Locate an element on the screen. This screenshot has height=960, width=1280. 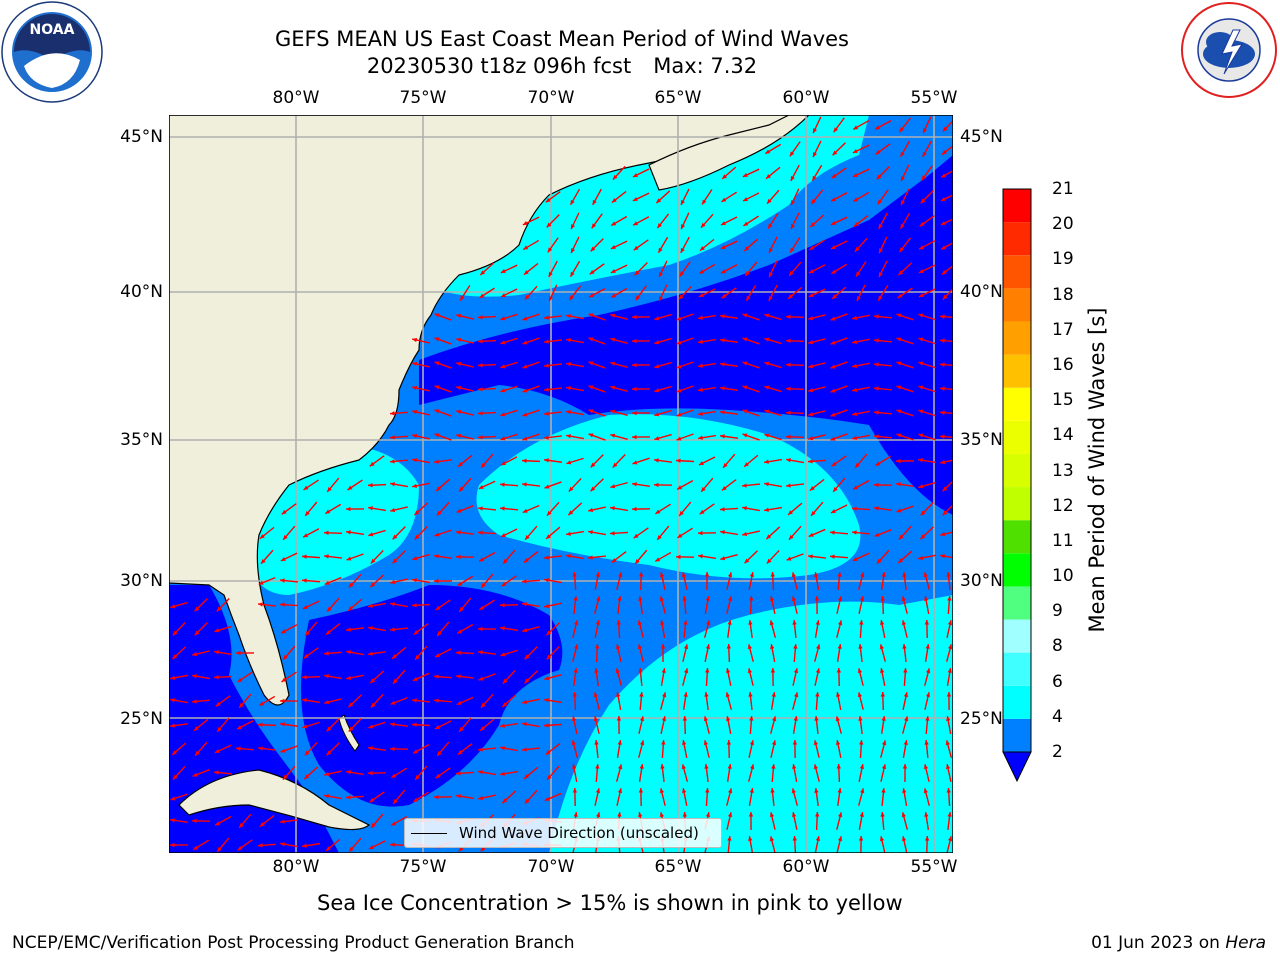
colorbar-tick: 8 is located at coordinates (1057, 646).